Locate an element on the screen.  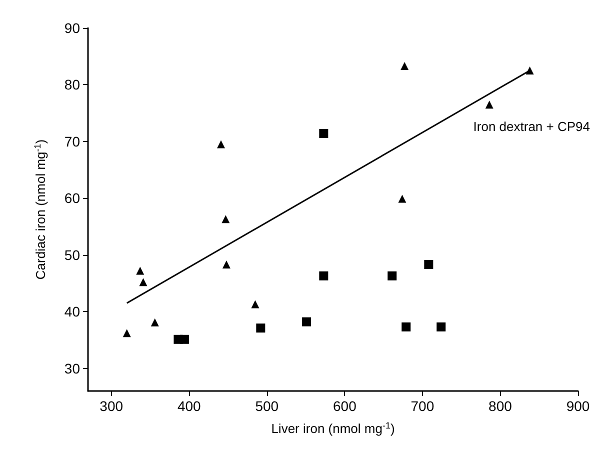
y-tick-label: 50 is located at coordinates (72, 254).